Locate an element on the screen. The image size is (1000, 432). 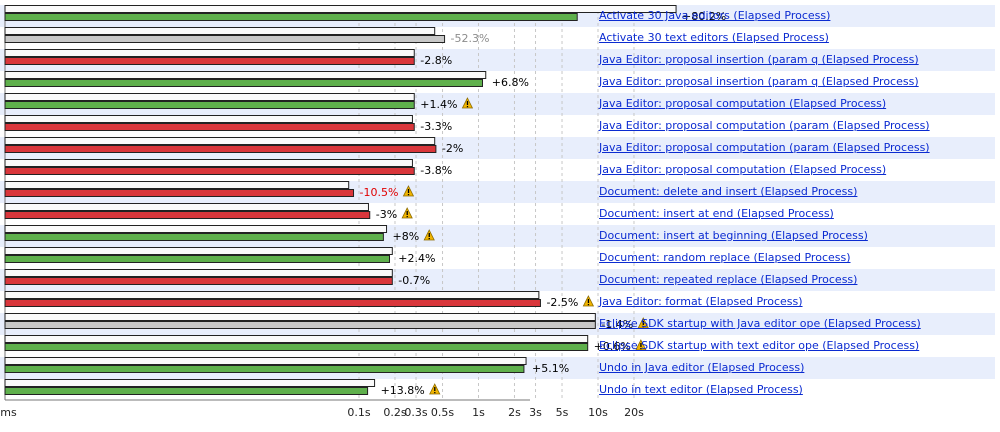
x-tick-label: 0.2s is located at coordinates (394, 412).